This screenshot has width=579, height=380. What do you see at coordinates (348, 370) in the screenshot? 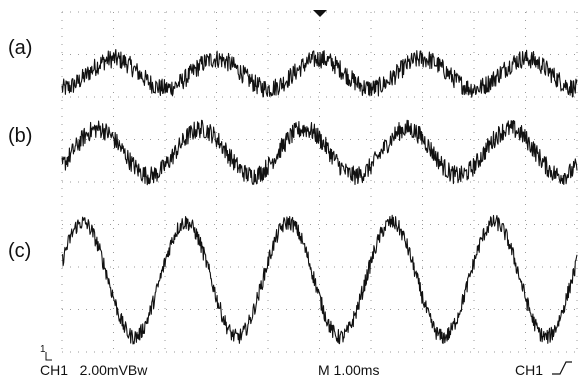
I see `timebase-readout: M 1.00ms` at bounding box center [348, 370].